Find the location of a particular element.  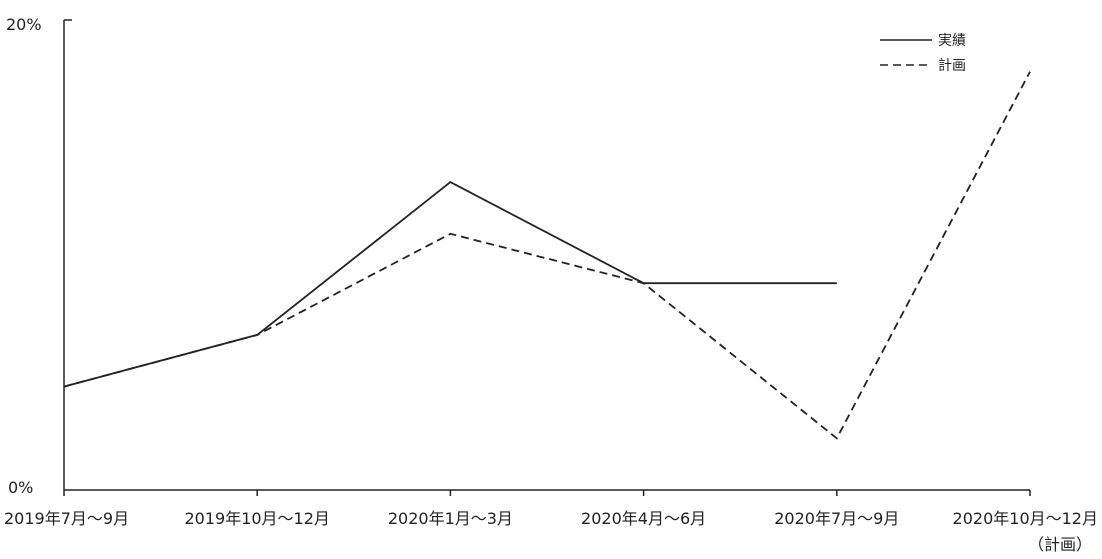

y-tick-label-min: 0% is located at coordinates (20, 487).